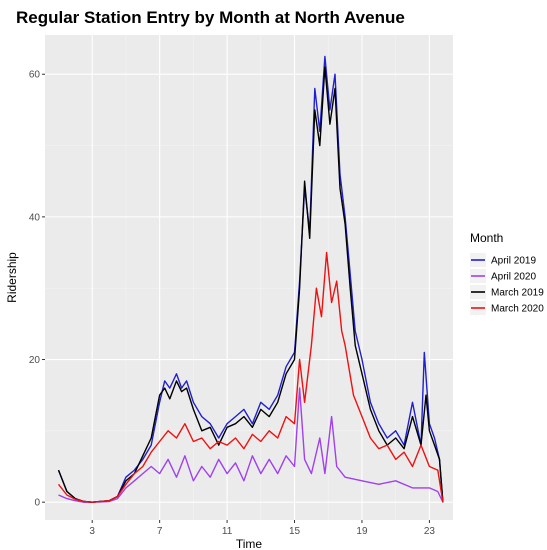 The height and width of the screenshot is (550, 547). Describe the element at coordinates (35, 217) in the screenshot. I see `y-tick-label: 40` at that location.